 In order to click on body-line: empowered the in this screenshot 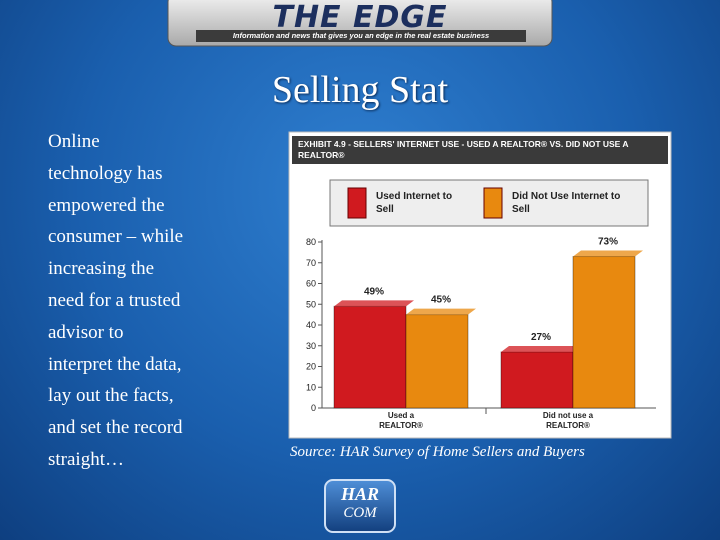, I will do `click(106, 205)`.